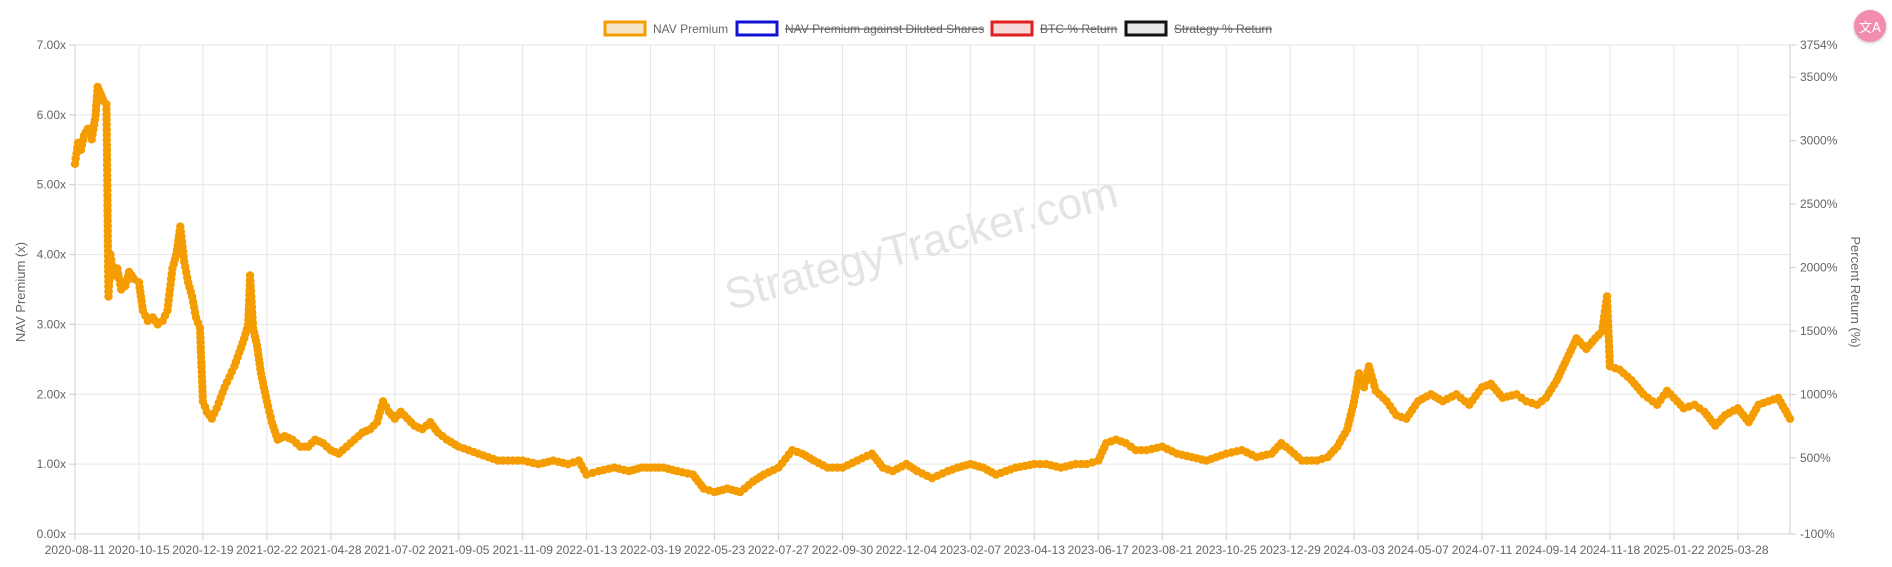 This screenshot has width=1892, height=567. I want to click on legend-item: Strategy % Return, so click(1198, 28).